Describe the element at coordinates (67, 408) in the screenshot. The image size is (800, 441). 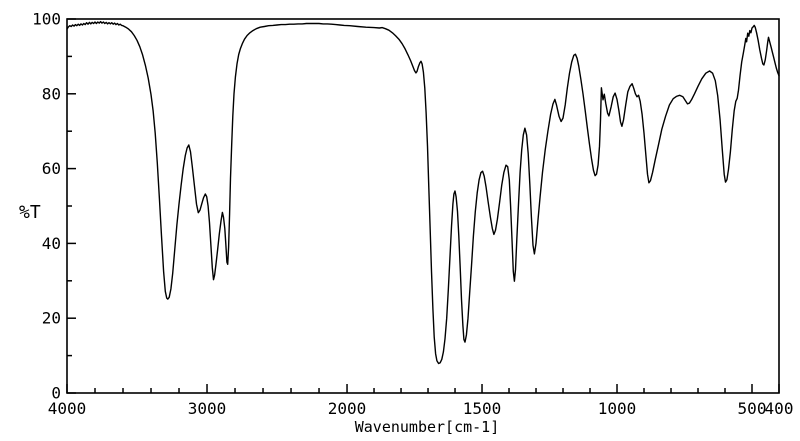
I see `x-tick-label: 4000` at that location.